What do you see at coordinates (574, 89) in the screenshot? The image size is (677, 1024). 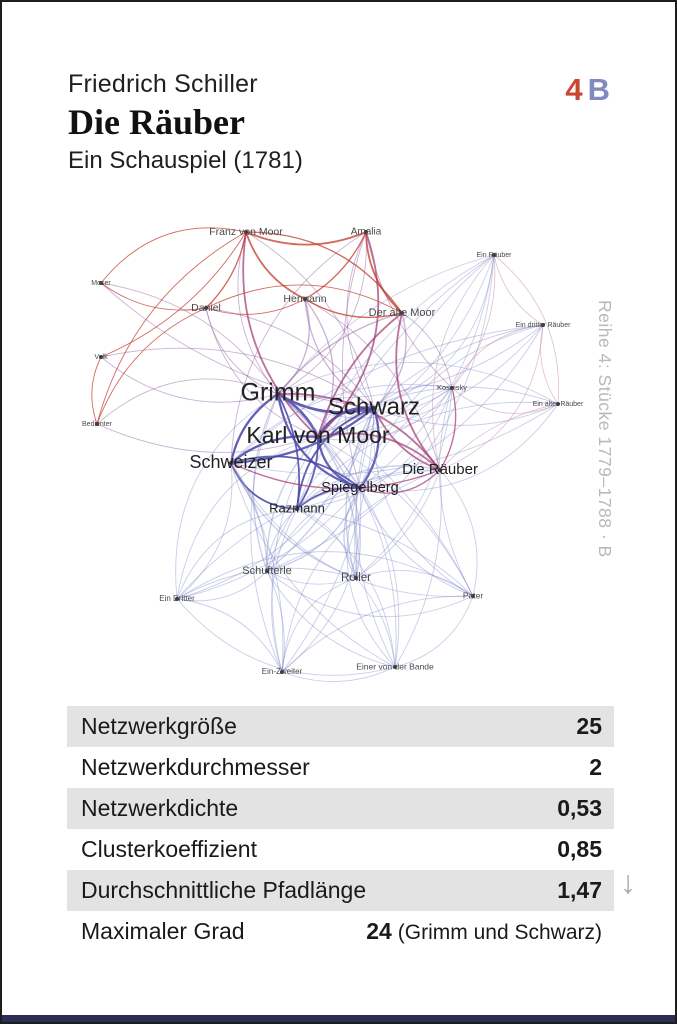 I see `card-code-number: 4` at bounding box center [574, 89].